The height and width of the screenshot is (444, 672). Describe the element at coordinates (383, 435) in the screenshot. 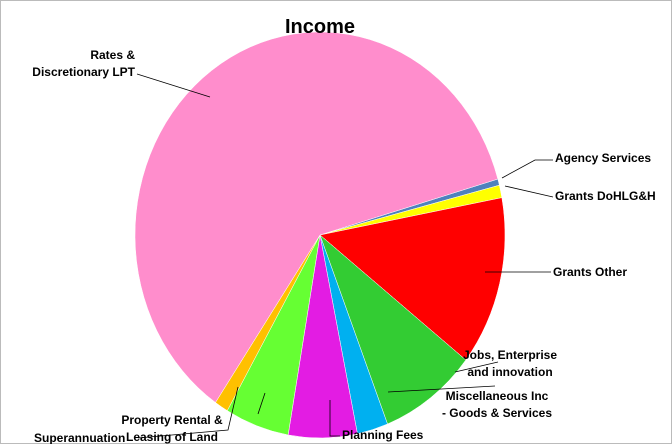

I see `slice-label: Planning Fees` at that location.